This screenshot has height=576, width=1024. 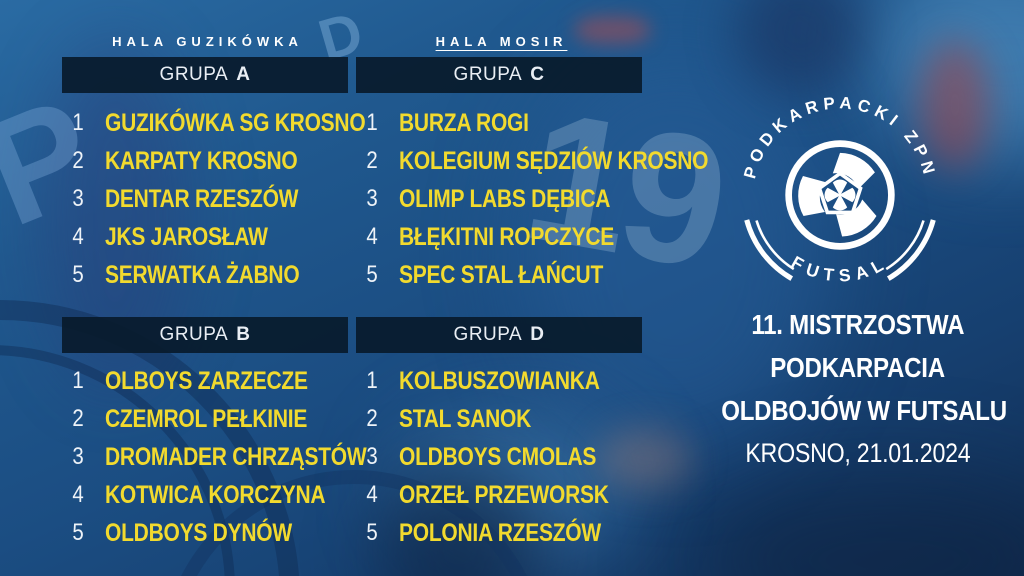 What do you see at coordinates (464, 122) in the screenshot?
I see `team-name: BURZA ROGI` at bounding box center [464, 122].